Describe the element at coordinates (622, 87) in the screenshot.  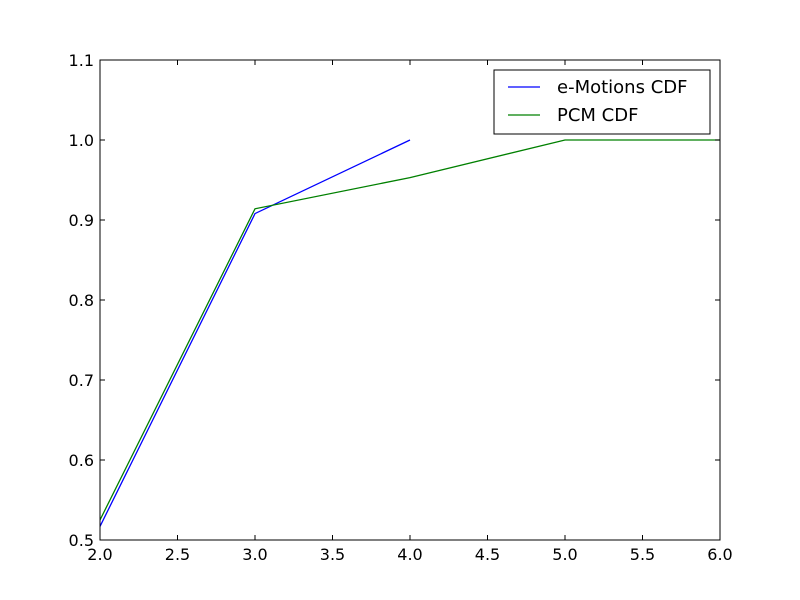
I see `legend-label-e-motions: e-Motions CDF` at that location.